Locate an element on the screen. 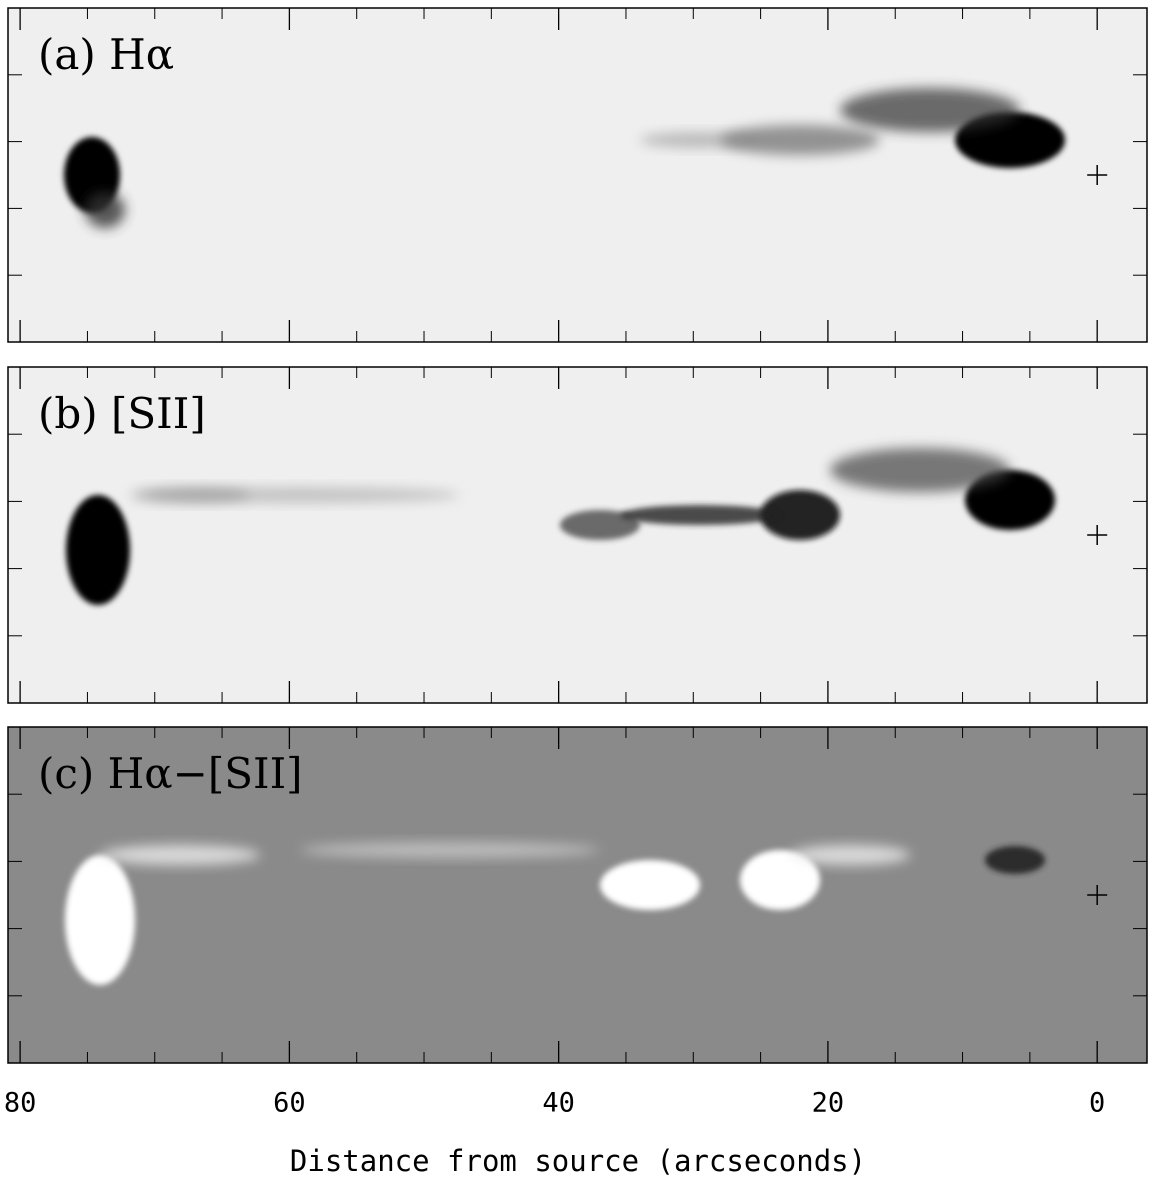 Image resolution: width=1153 pixels, height=1181 pixels. x-tick-label: 40 is located at coordinates (558, 1103).